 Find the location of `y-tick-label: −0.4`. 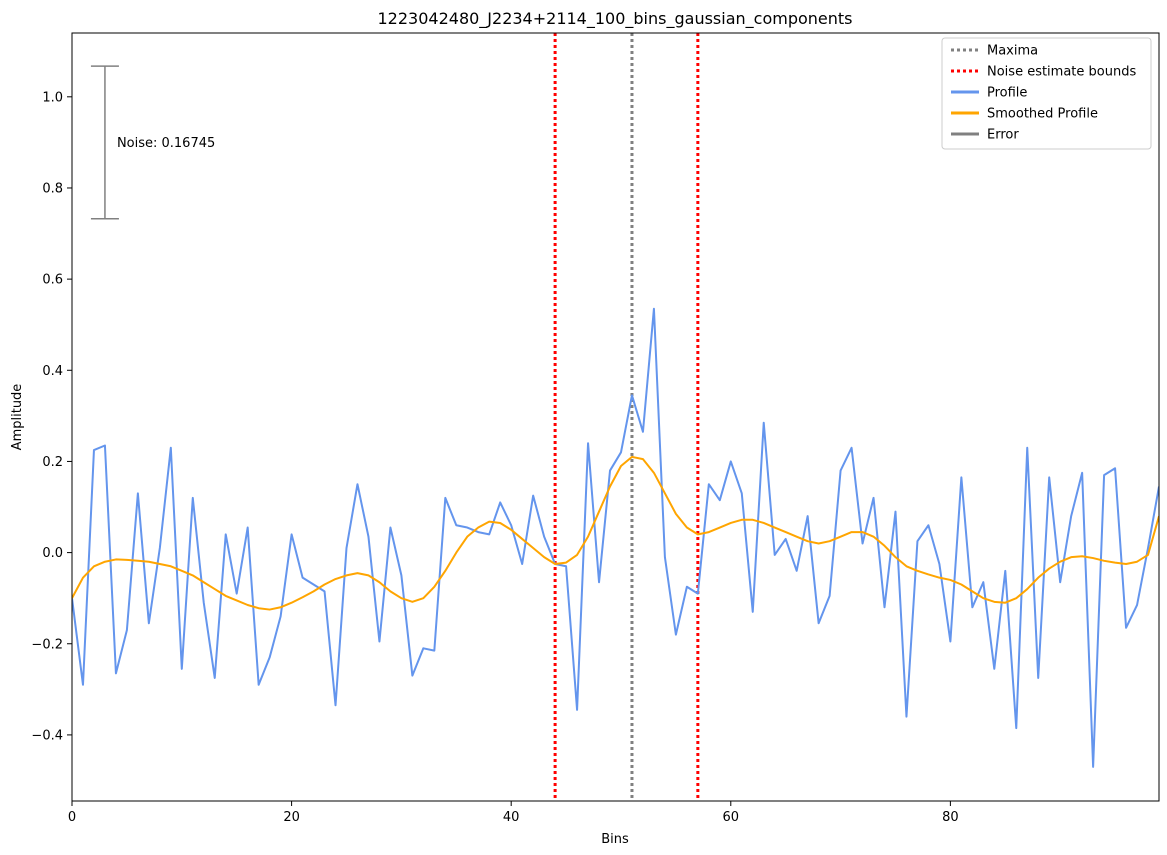

y-tick-label: −0.4 is located at coordinates (47, 735).